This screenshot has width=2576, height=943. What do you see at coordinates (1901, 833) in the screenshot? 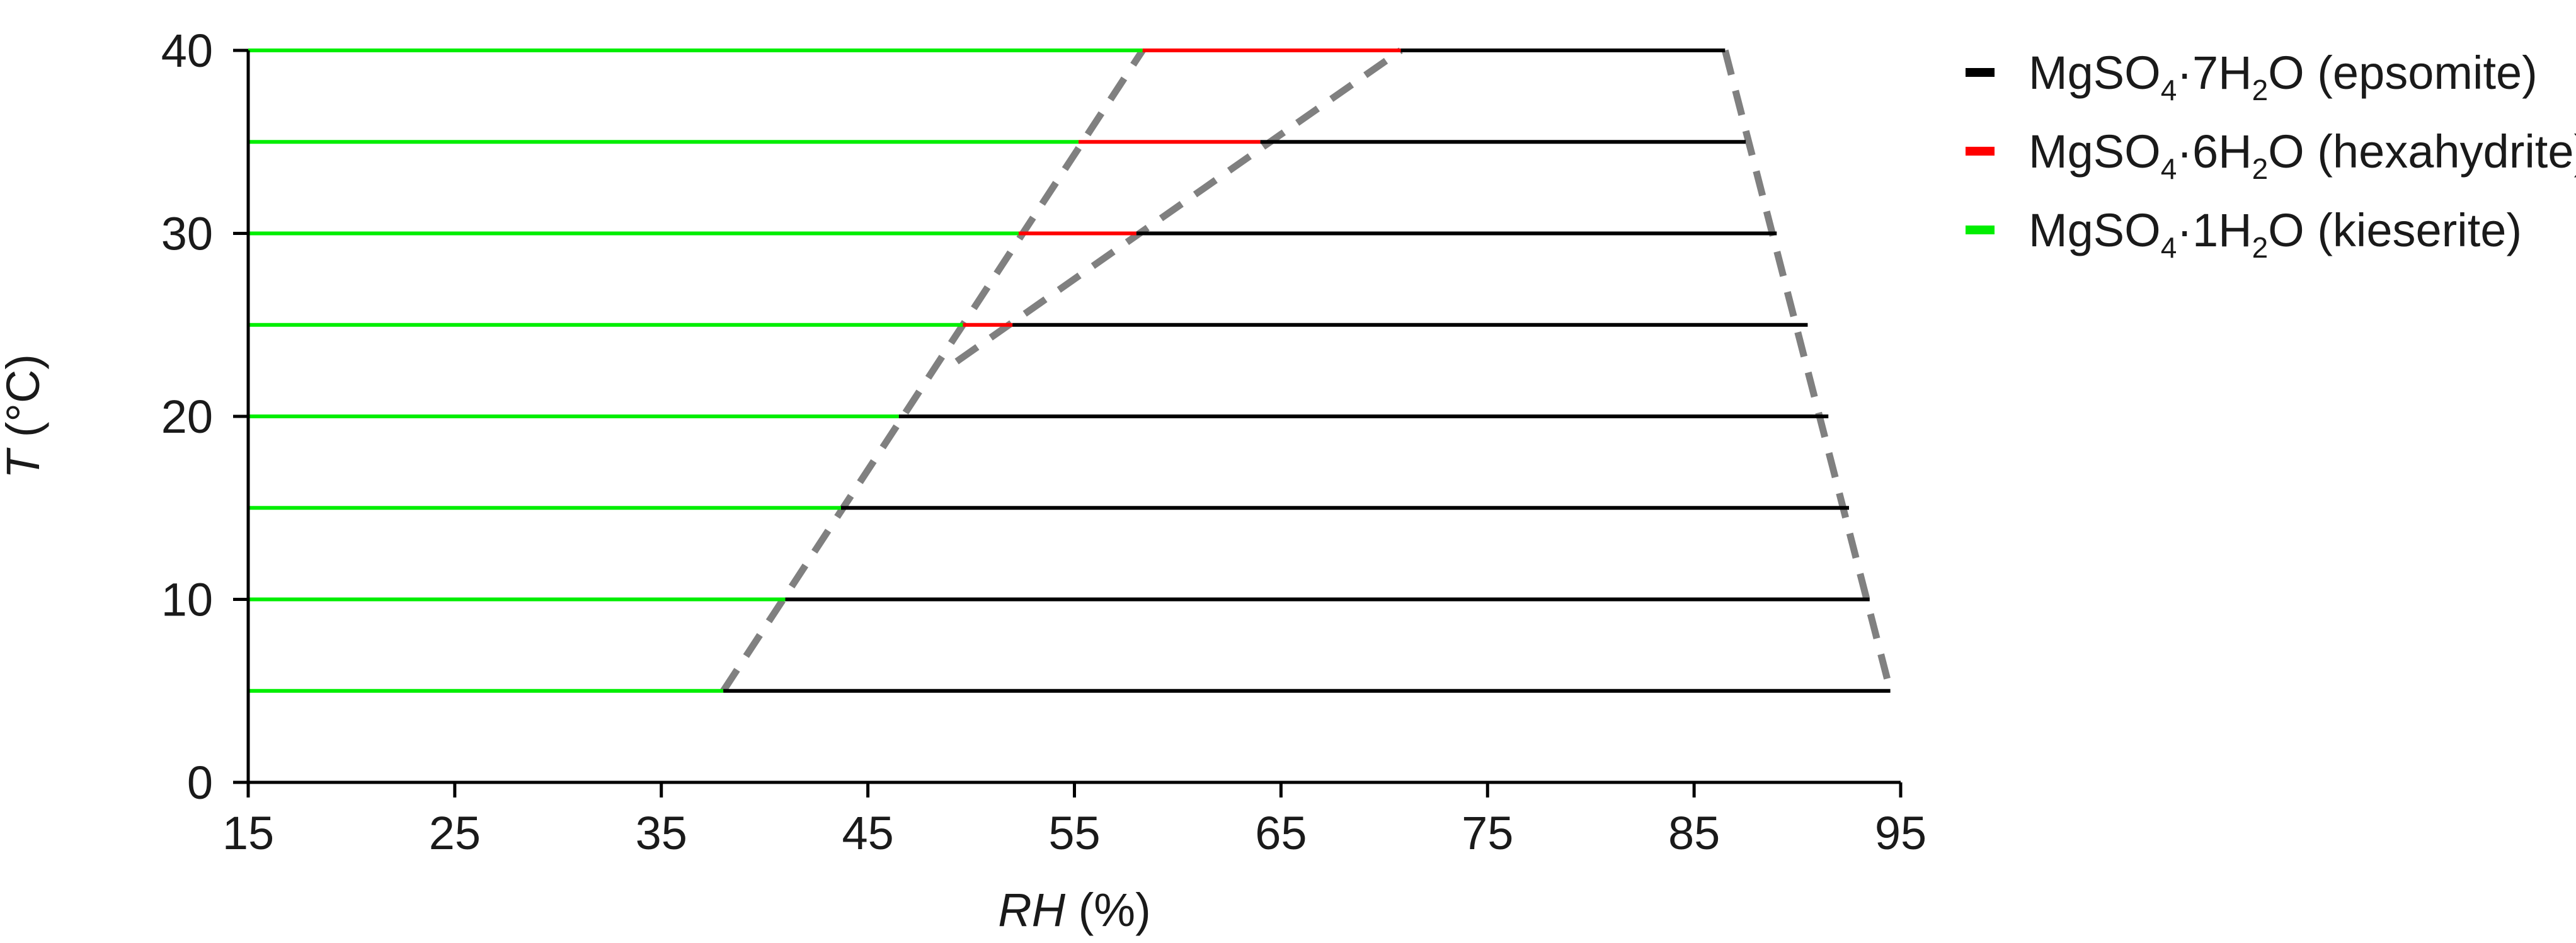
I see `x-tick-label: 95` at bounding box center [1901, 833].